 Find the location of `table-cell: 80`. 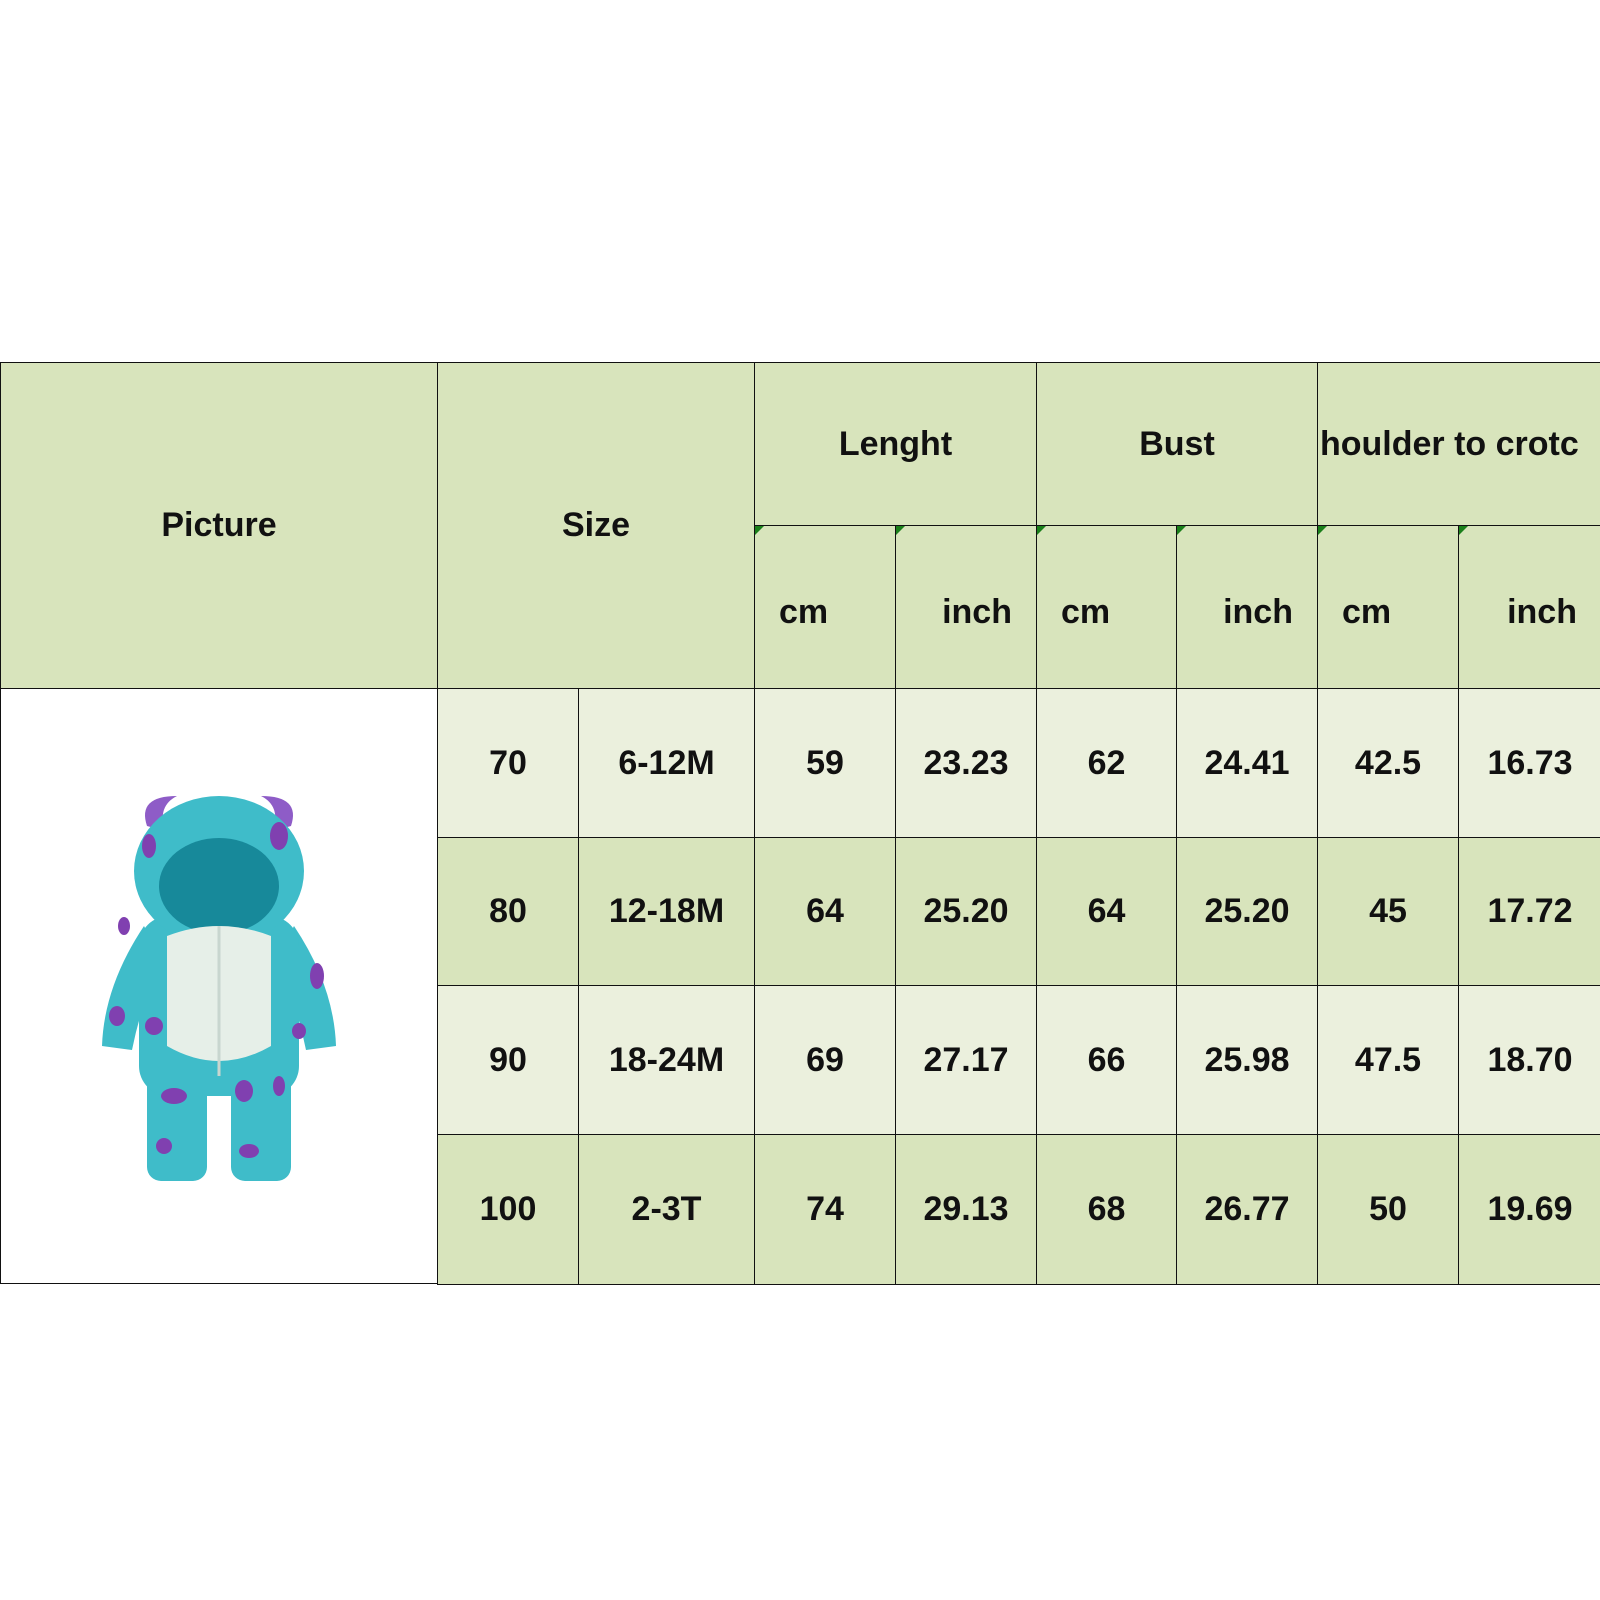

table-cell: 80 is located at coordinates (508, 911).